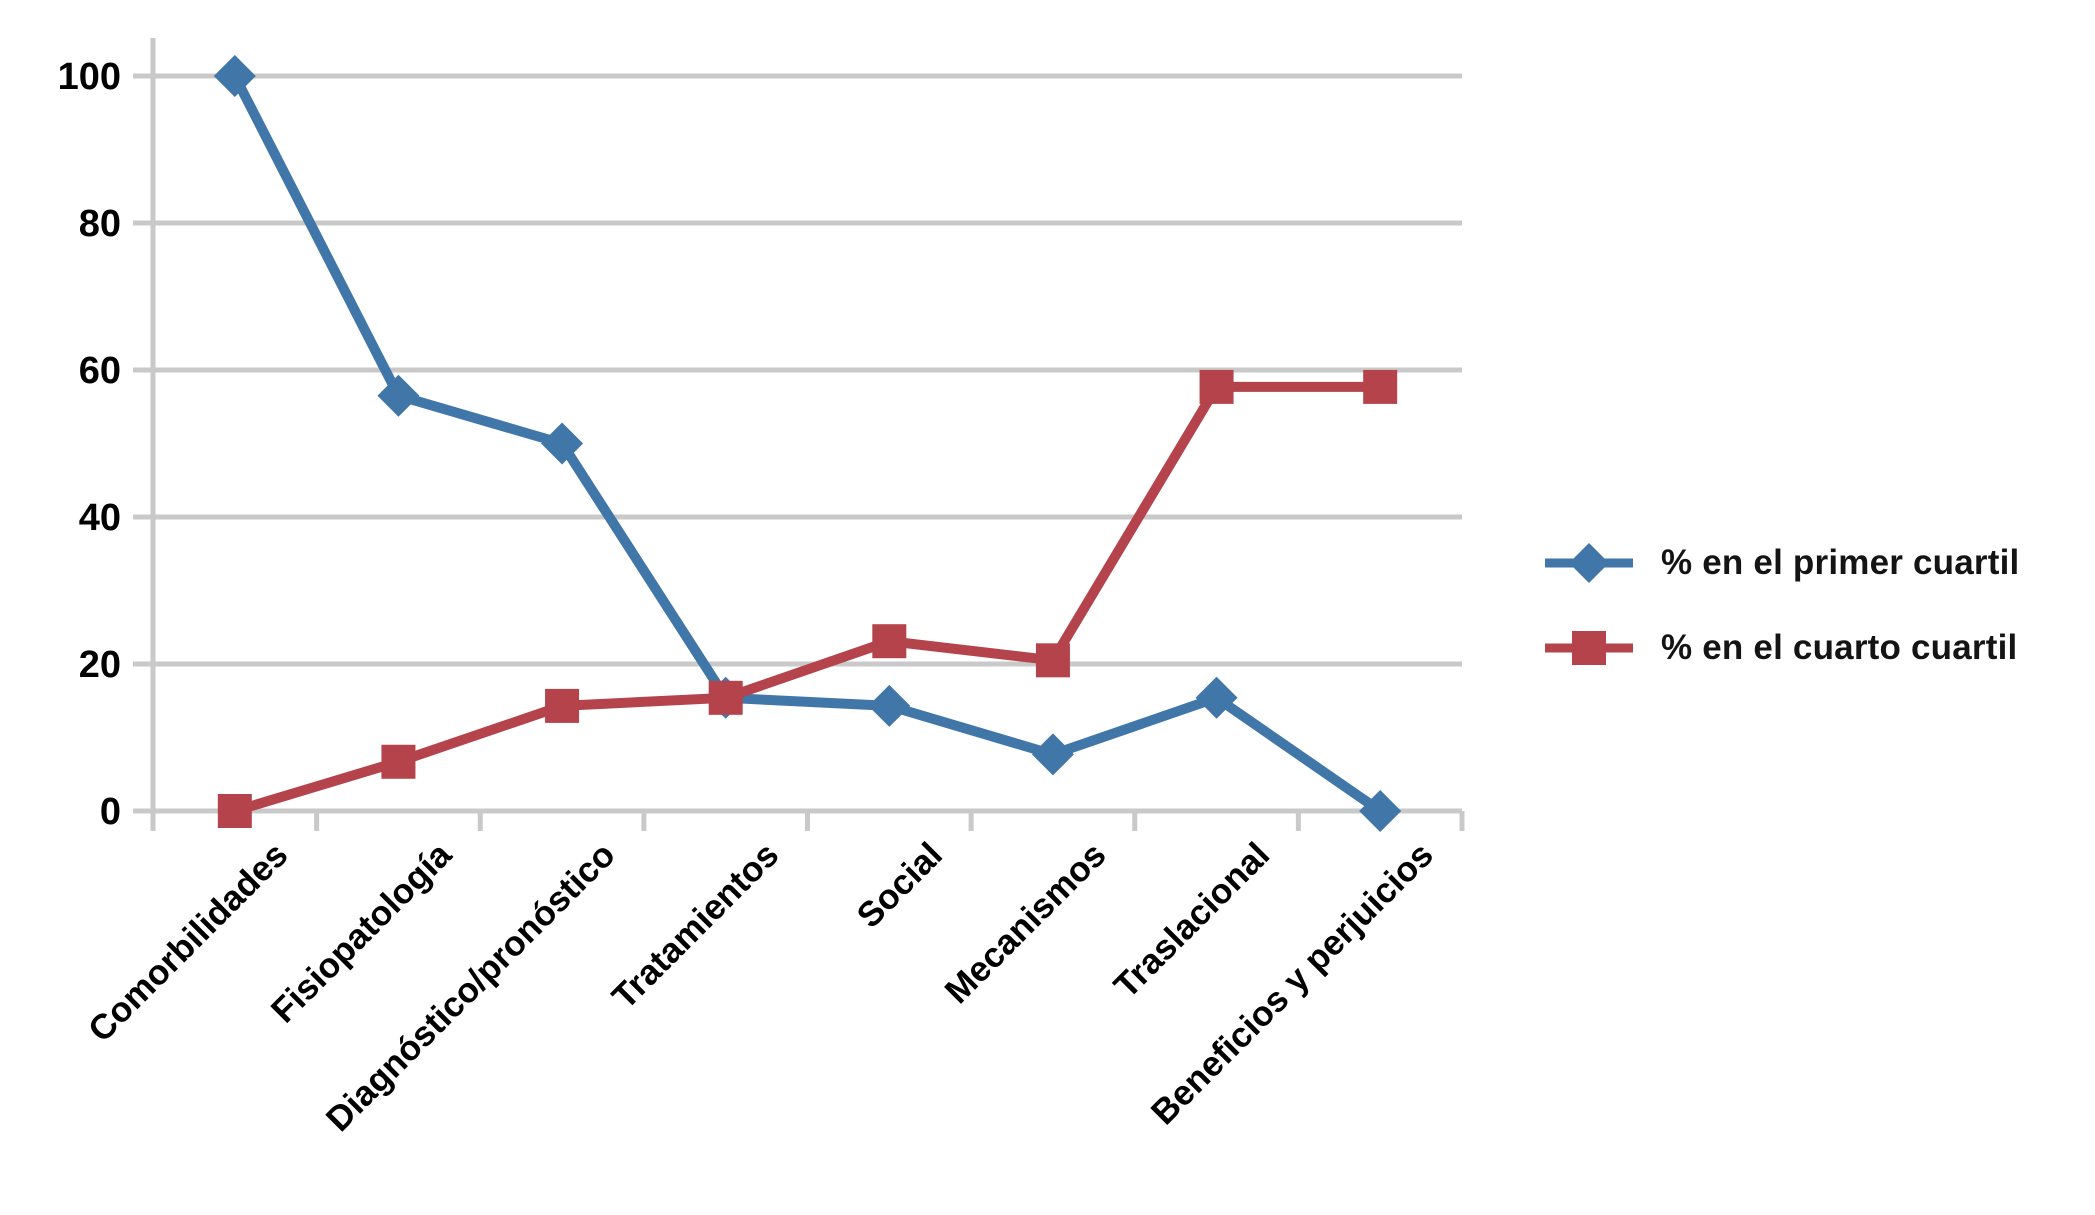 The width and height of the screenshot is (2095, 1215). Describe the element at coordinates (110, 812) in the screenshot. I see `y-axis-tick-label: 0` at that location.